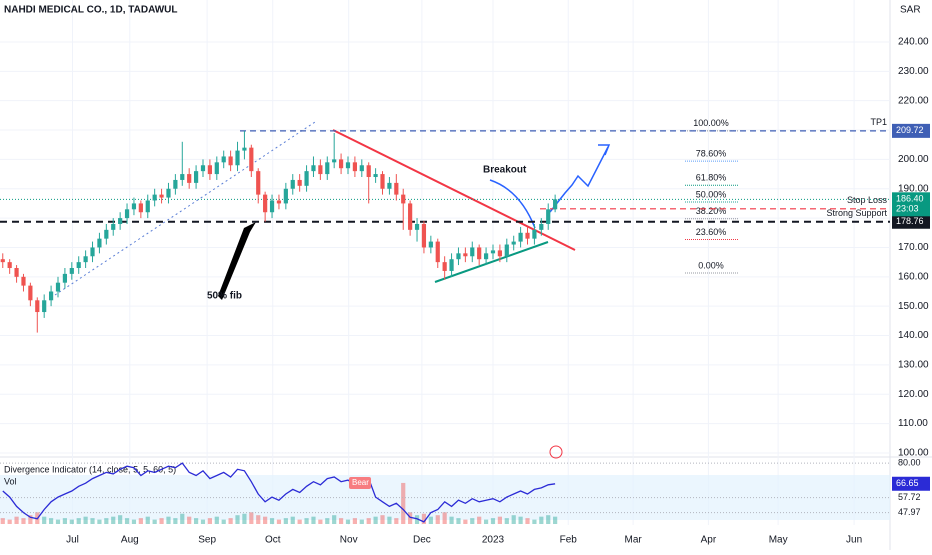  I want to click on price-tag-label: 209.72, so click(910, 130).